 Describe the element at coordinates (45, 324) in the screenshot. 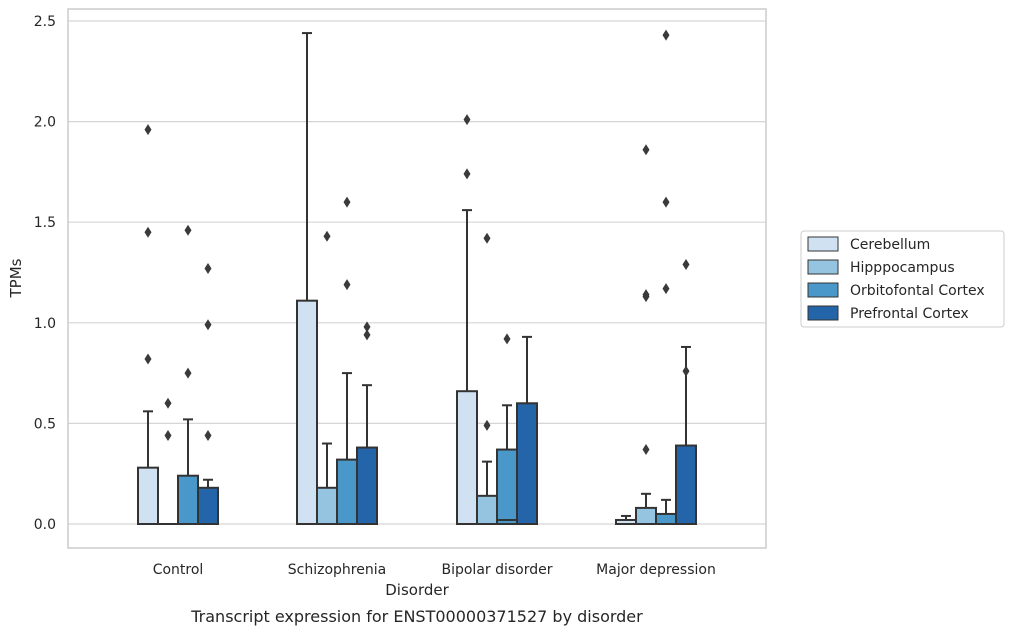

I see `y-tick-label: 1.0` at that location.